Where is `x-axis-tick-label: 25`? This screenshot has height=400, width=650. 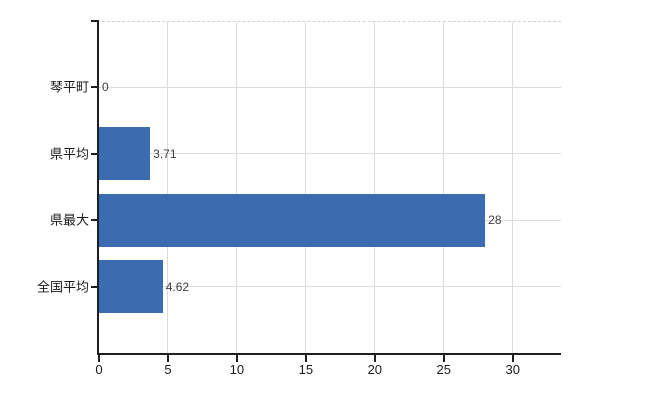
x-axis-tick-label: 25 is located at coordinates (443, 369).